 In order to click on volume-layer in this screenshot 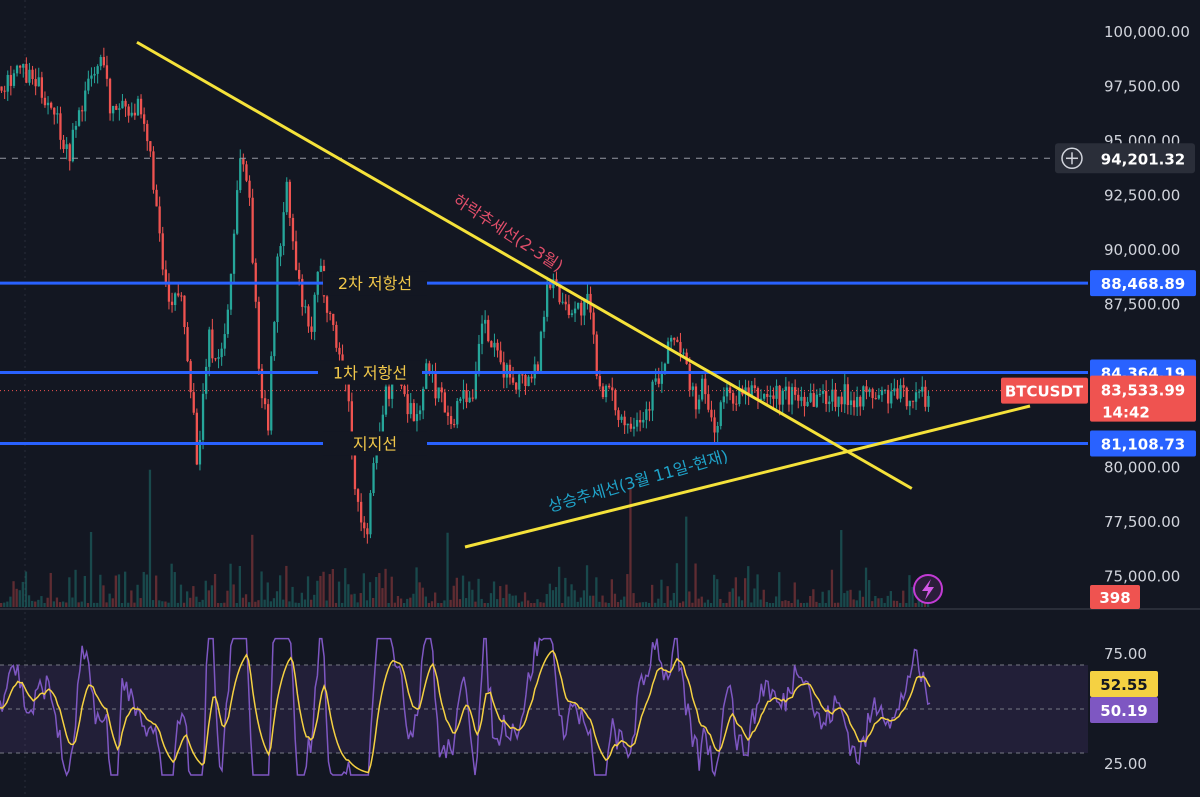, I will do `click(465, 538)`.